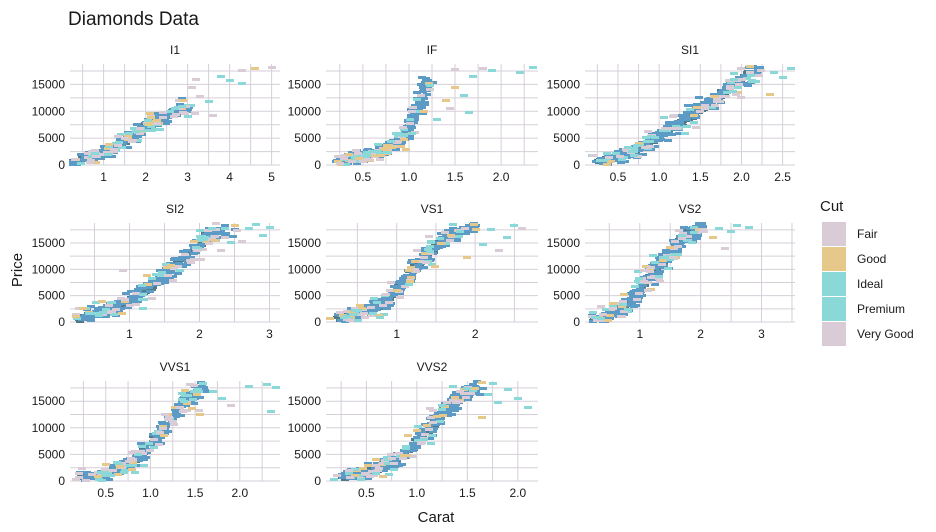  I want to click on facet-panel-vs2: VS2 1 2 3 0 5000 10000 15000, so click(671, 271).